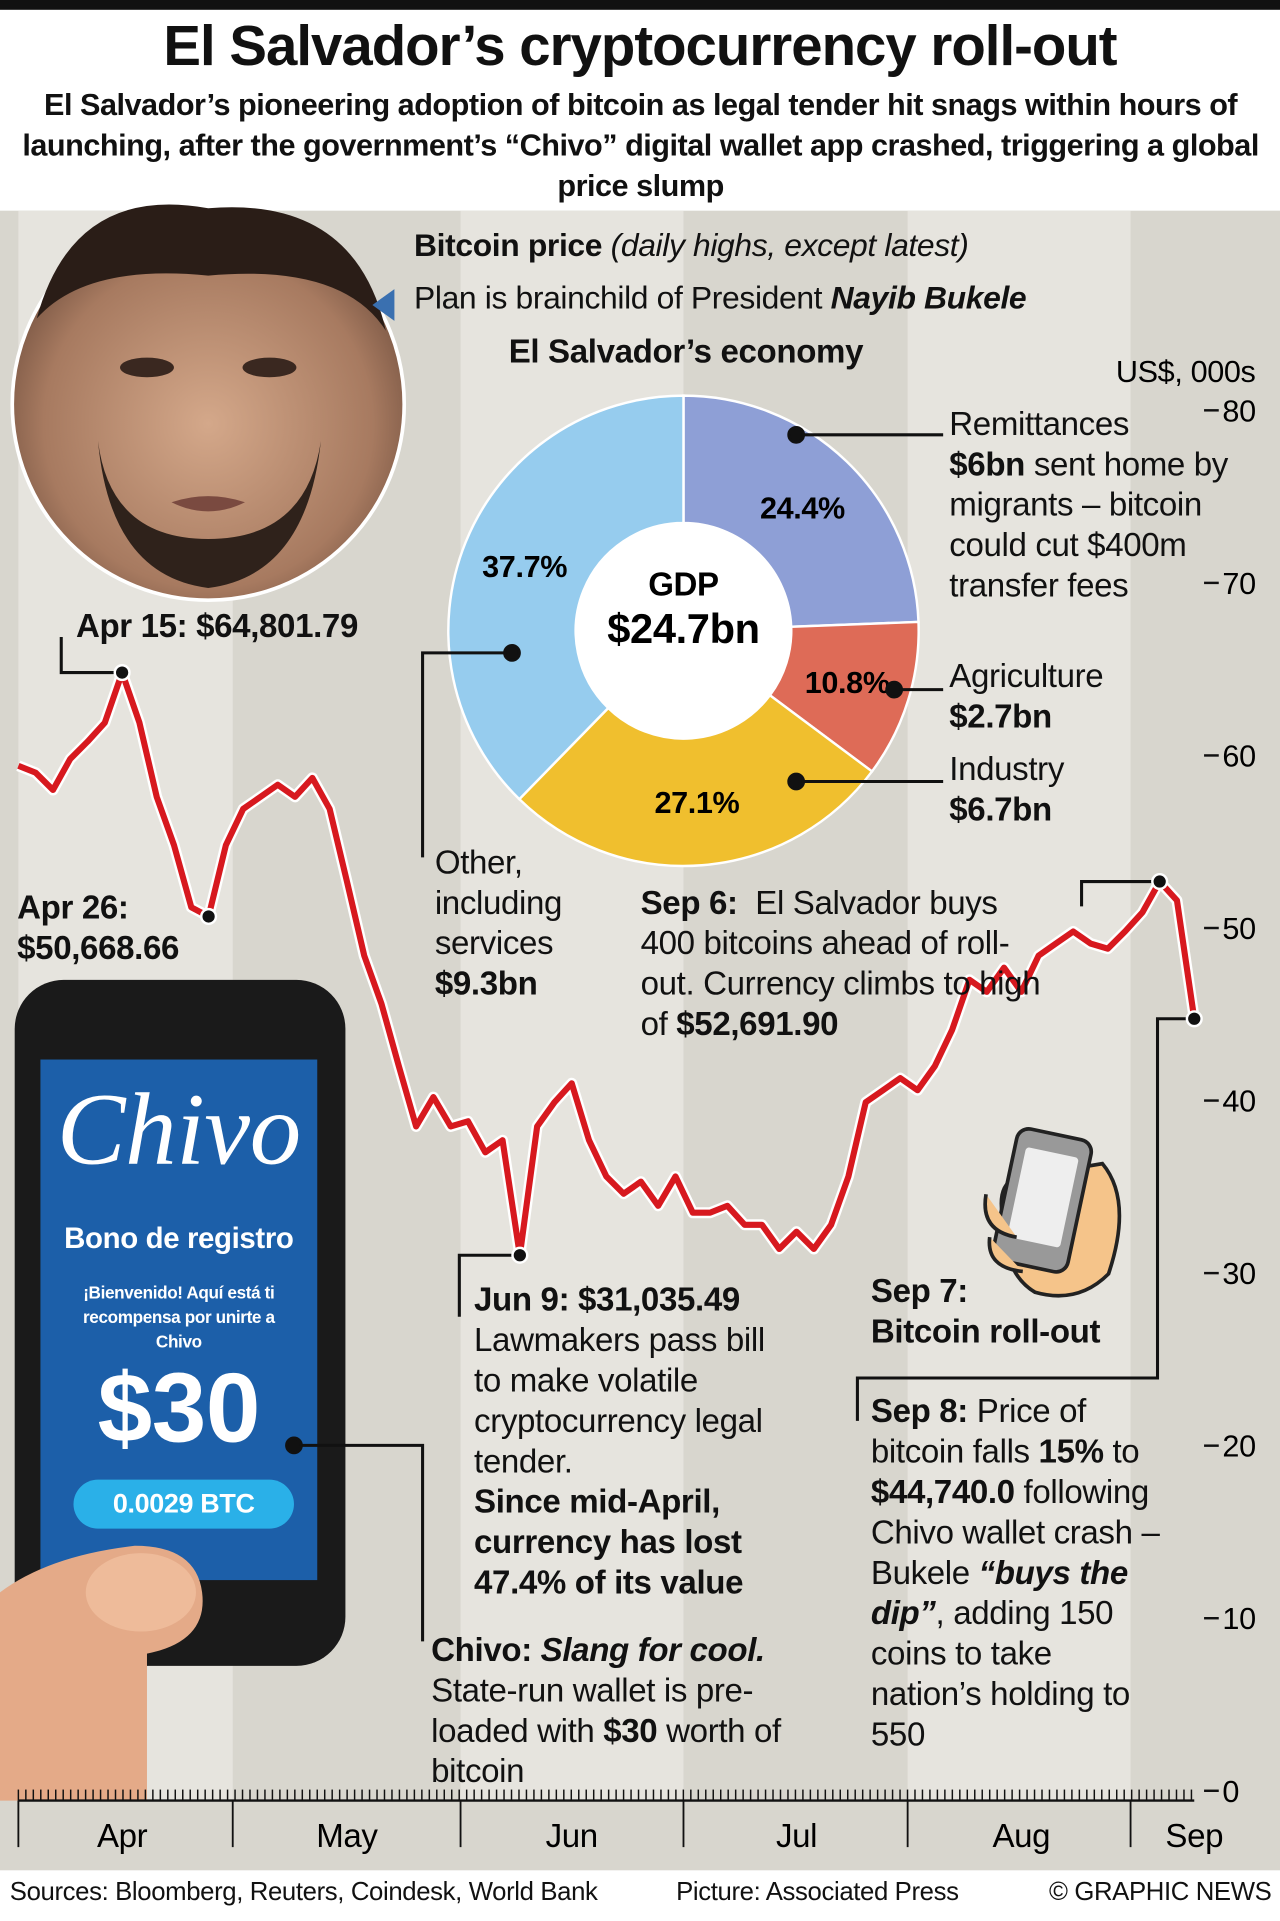 The width and height of the screenshot is (1280, 1921). What do you see at coordinates (1071, 1451) in the screenshot?
I see `annotation-text: 15%` at bounding box center [1071, 1451].